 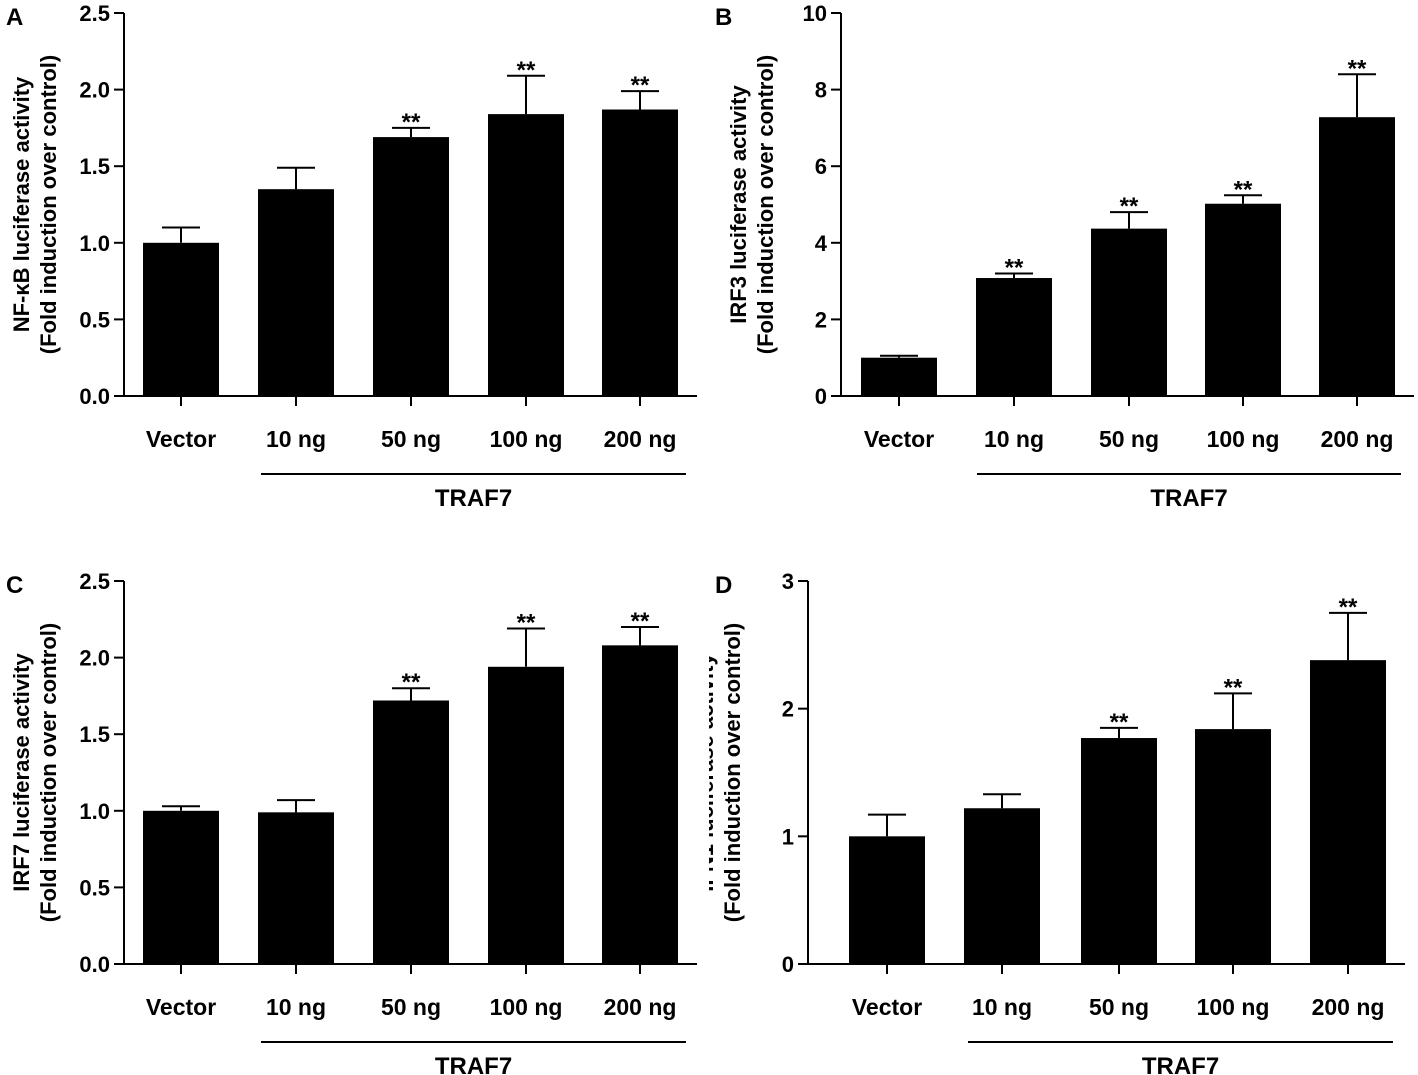 What do you see at coordinates (14, 17) in the screenshot?
I see `panel-label: A` at bounding box center [14, 17].